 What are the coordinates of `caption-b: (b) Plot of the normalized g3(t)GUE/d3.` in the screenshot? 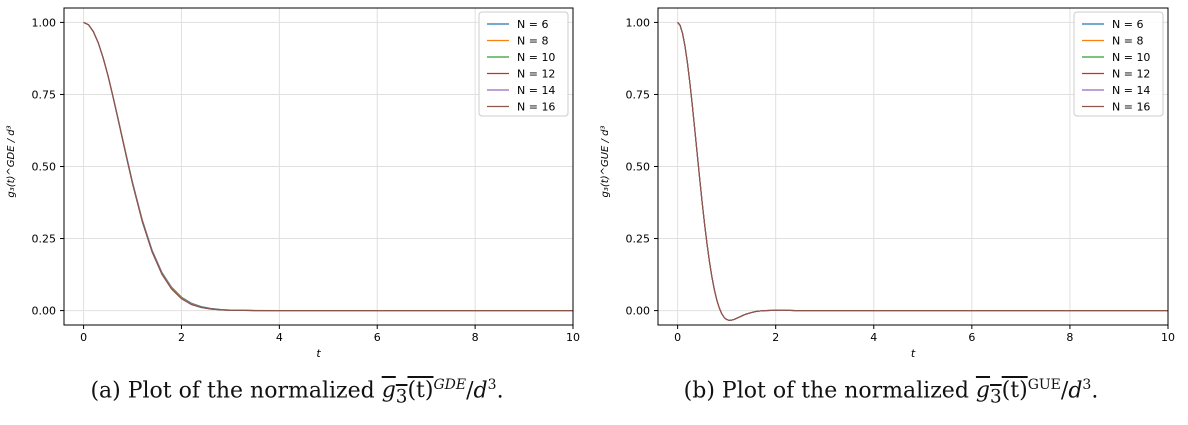 It's located at (891, 392).